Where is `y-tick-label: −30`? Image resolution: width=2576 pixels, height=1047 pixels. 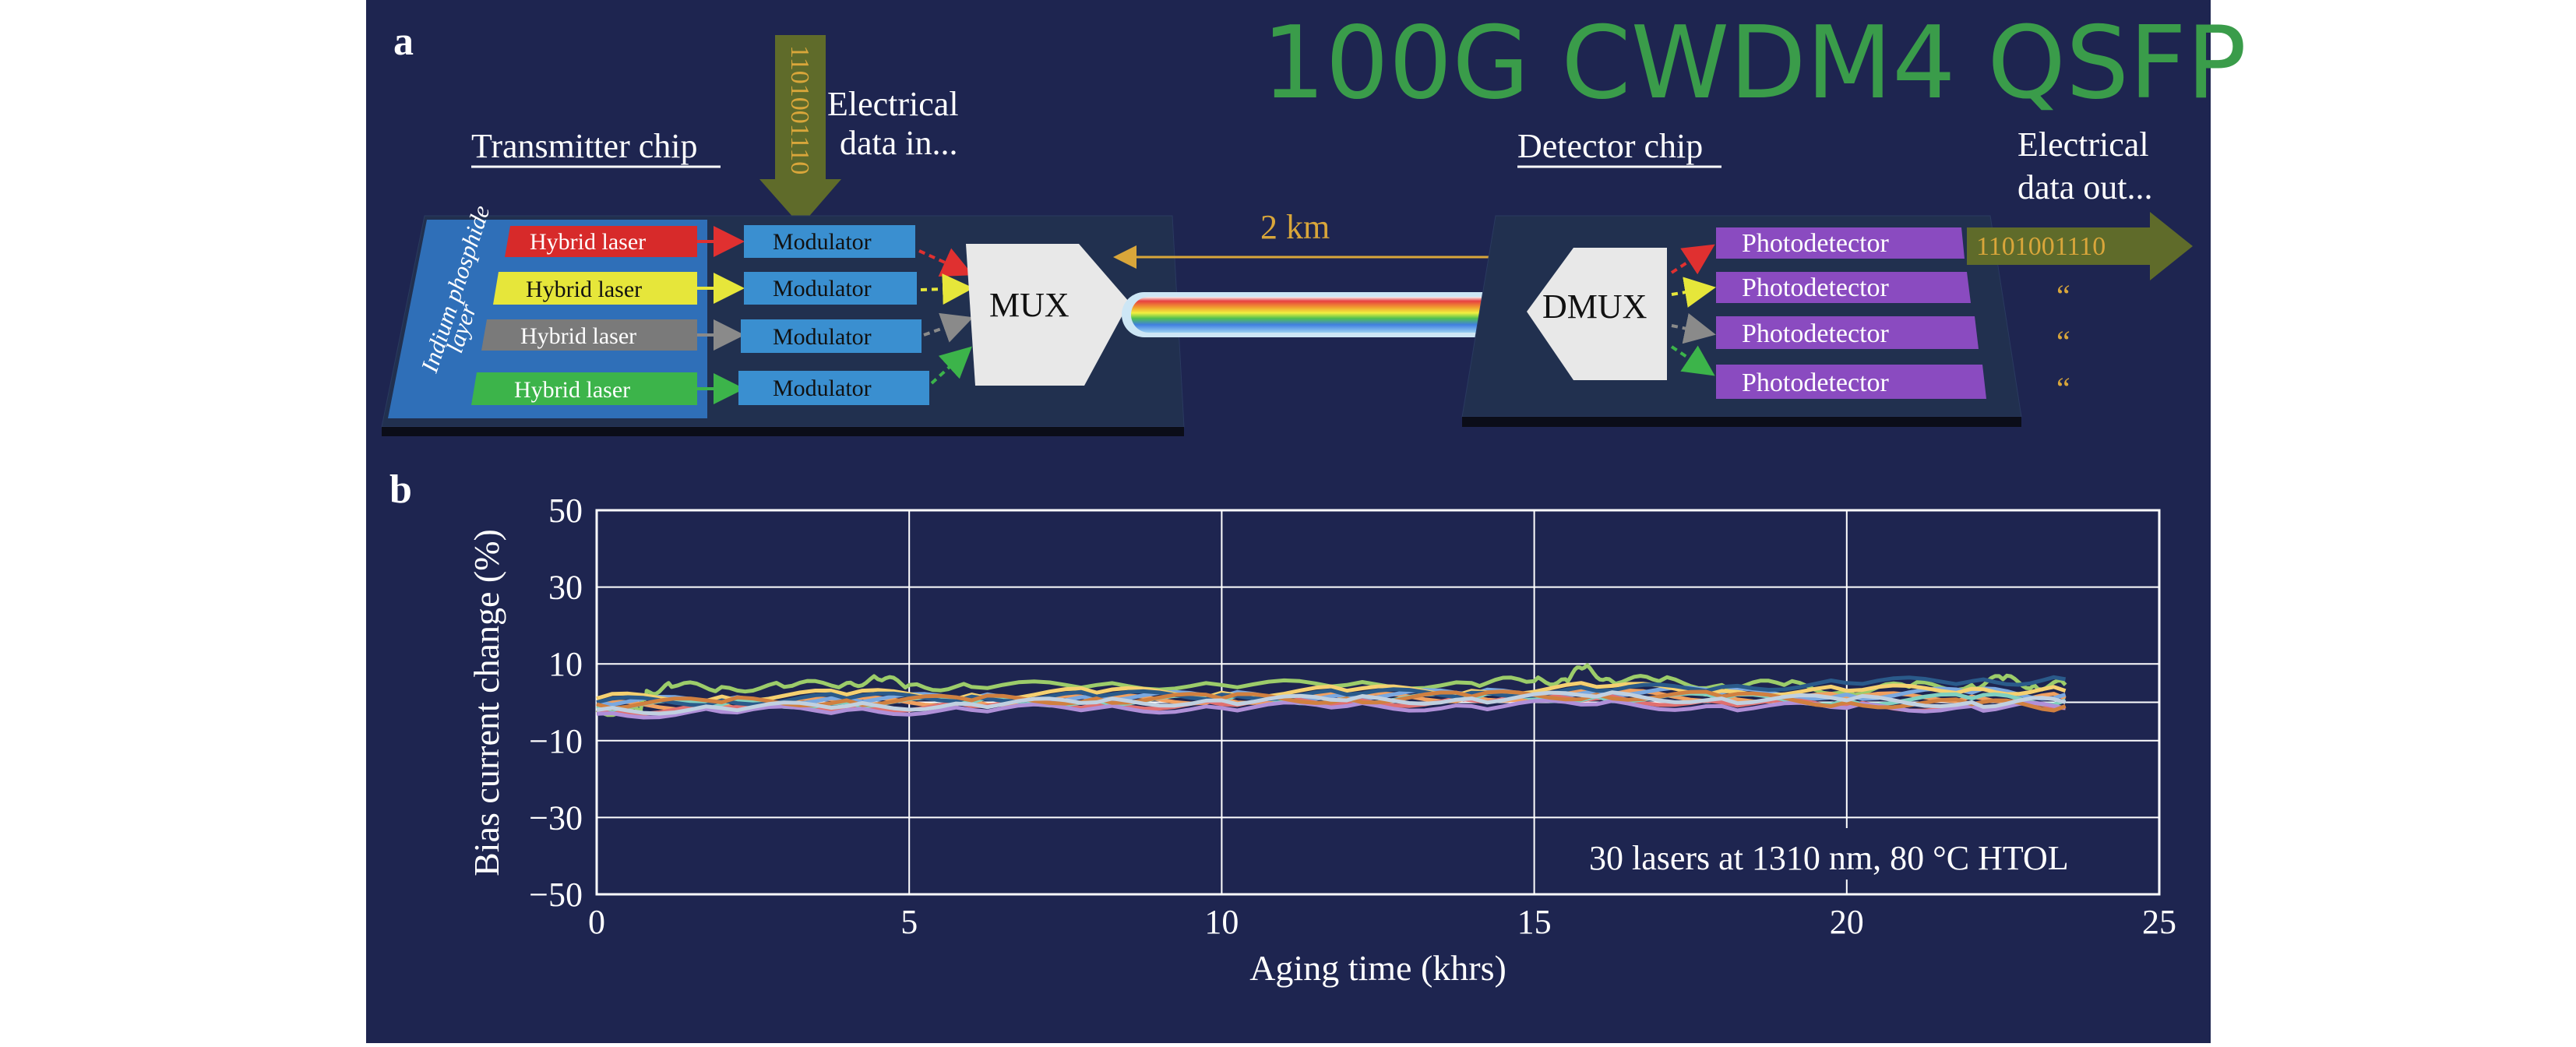 y-tick-label: −30 is located at coordinates (556, 818).